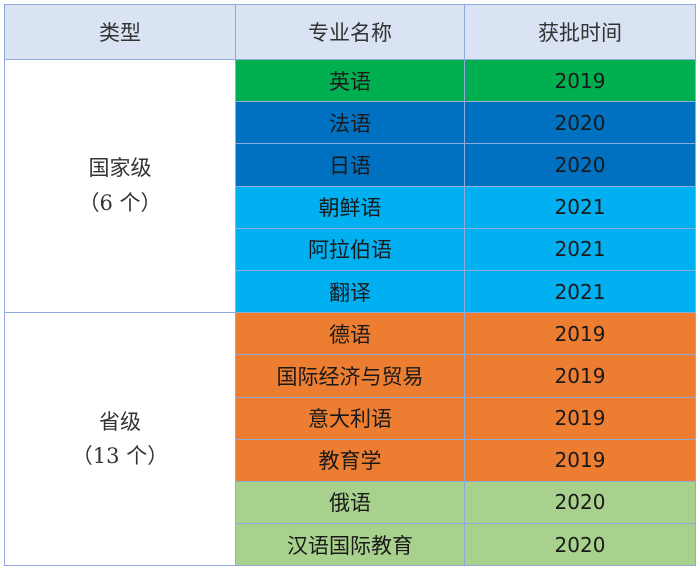  What do you see at coordinates (350, 460) in the screenshot?
I see `major-name-cell: 教育学` at bounding box center [350, 460].